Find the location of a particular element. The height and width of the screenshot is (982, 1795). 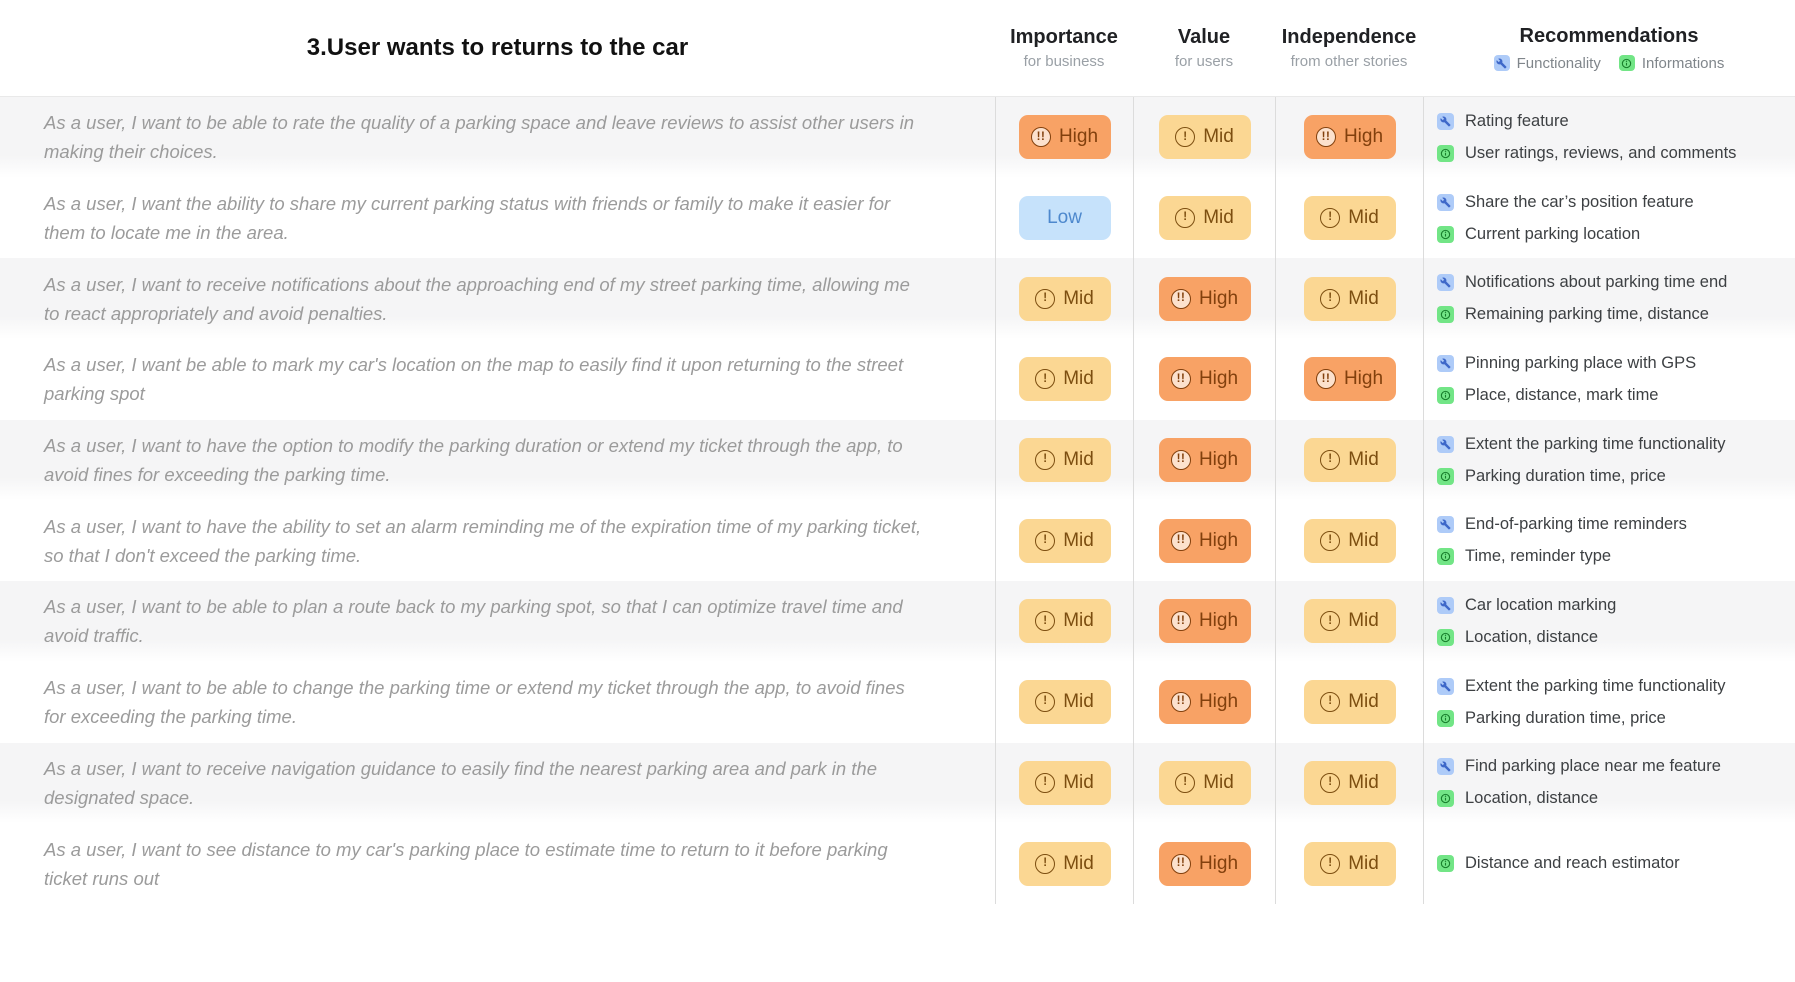

recommendation-item: Remaining parking time, distance is located at coordinates (1616, 314).